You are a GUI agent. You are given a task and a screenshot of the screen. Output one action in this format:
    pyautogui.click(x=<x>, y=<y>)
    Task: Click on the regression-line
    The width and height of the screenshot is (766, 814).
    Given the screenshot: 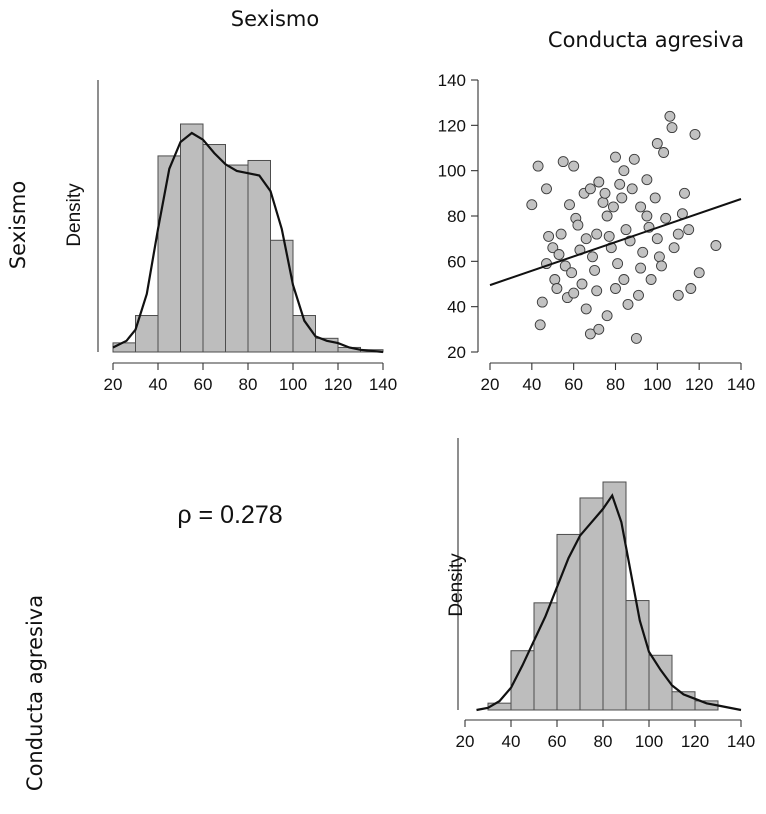 What is the action you would take?
    pyautogui.click(x=615, y=242)
    